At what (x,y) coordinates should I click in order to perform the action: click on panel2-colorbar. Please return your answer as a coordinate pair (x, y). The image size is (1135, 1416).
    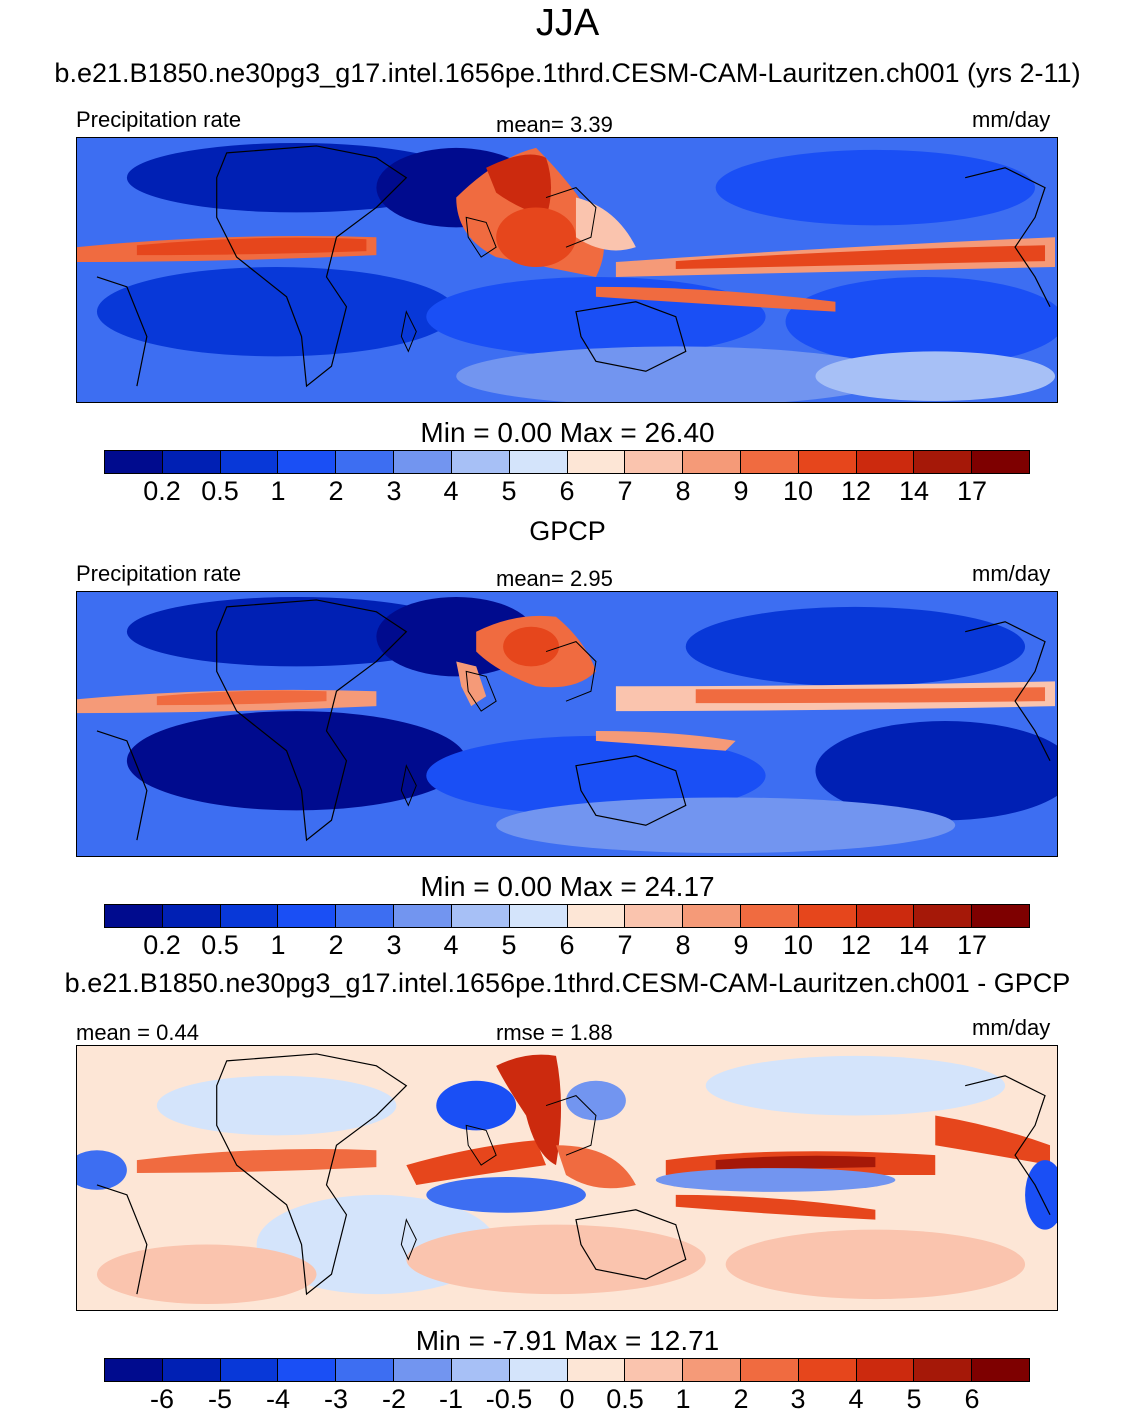
    Looking at the image, I should click on (567, 916).